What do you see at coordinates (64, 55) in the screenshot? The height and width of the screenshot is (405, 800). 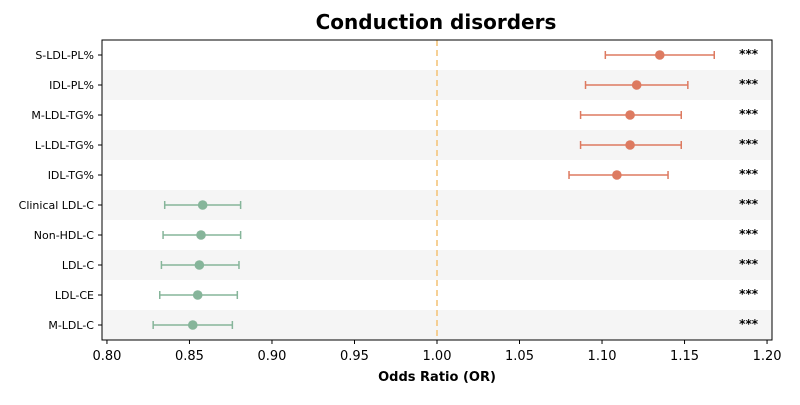 I see `y-tick-label: S-LDL-PL%` at bounding box center [64, 55].